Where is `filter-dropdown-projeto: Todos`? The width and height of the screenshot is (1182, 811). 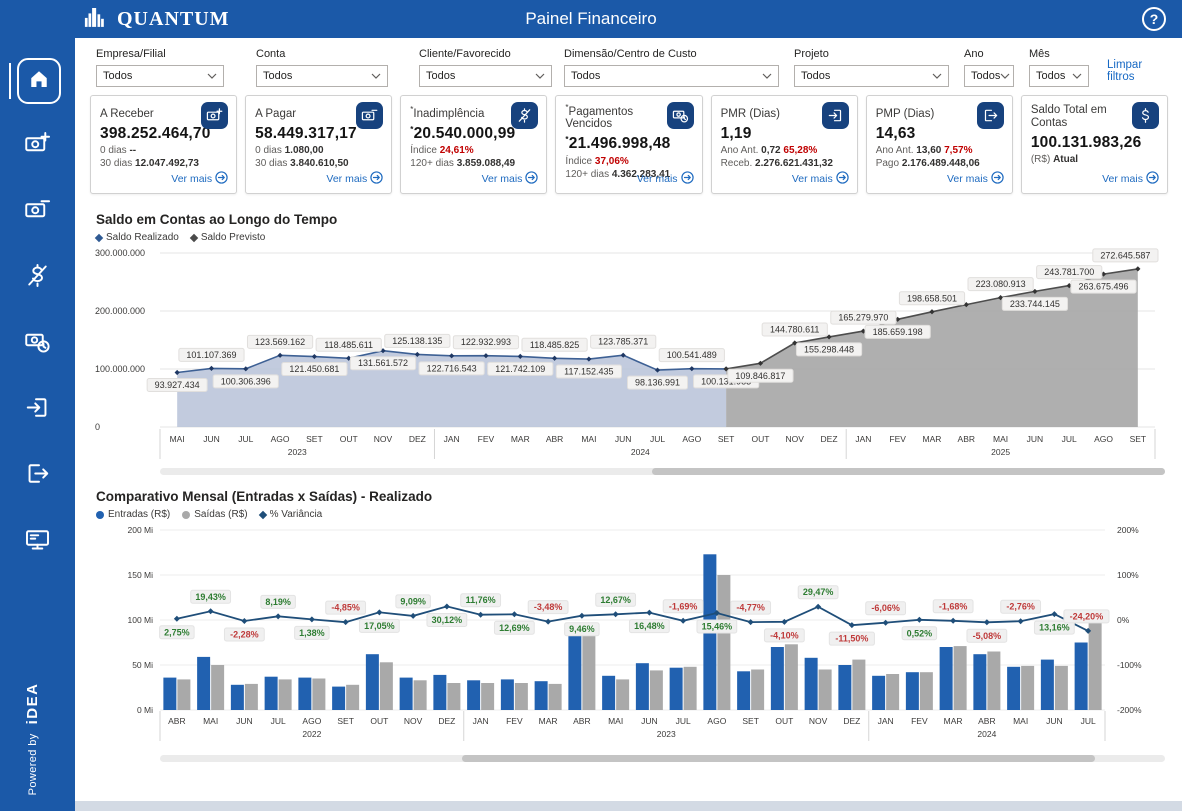 filter-dropdown-projeto: Todos is located at coordinates (871, 76).